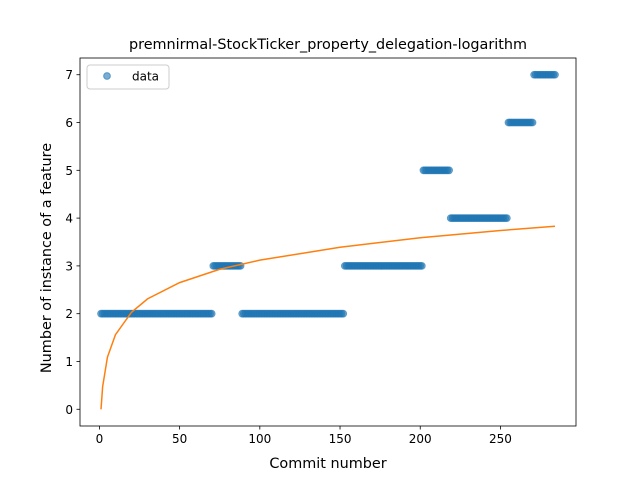 This screenshot has height=480, width=640. Describe the element at coordinates (69, 266) in the screenshot. I see `y-tick-label: 3` at that location.